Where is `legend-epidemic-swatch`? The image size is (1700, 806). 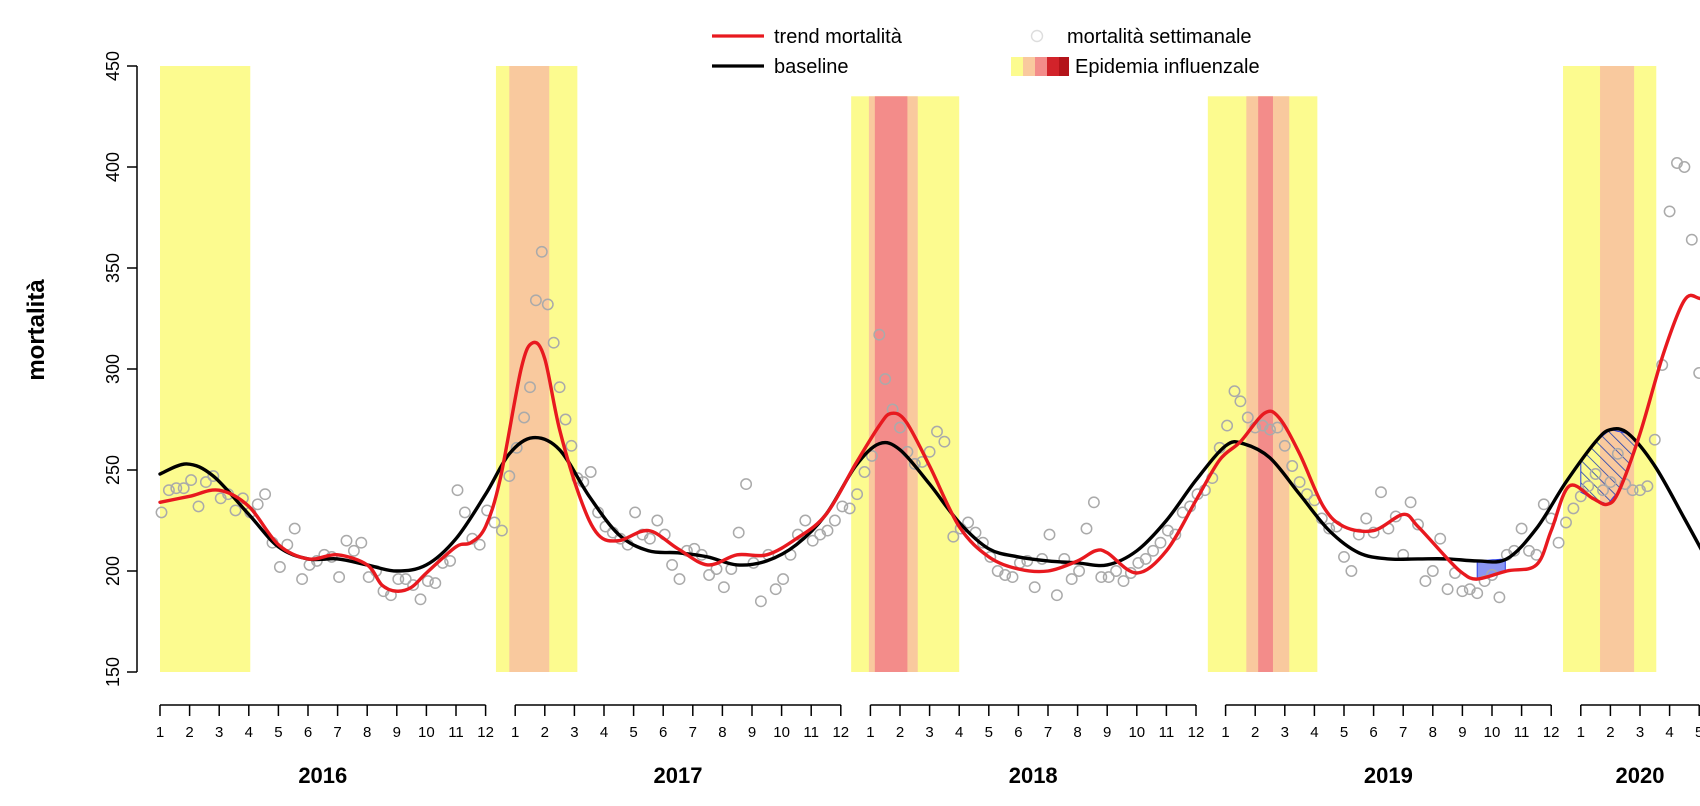
legend-epidemic-swatch is located at coordinates (1040, 66).